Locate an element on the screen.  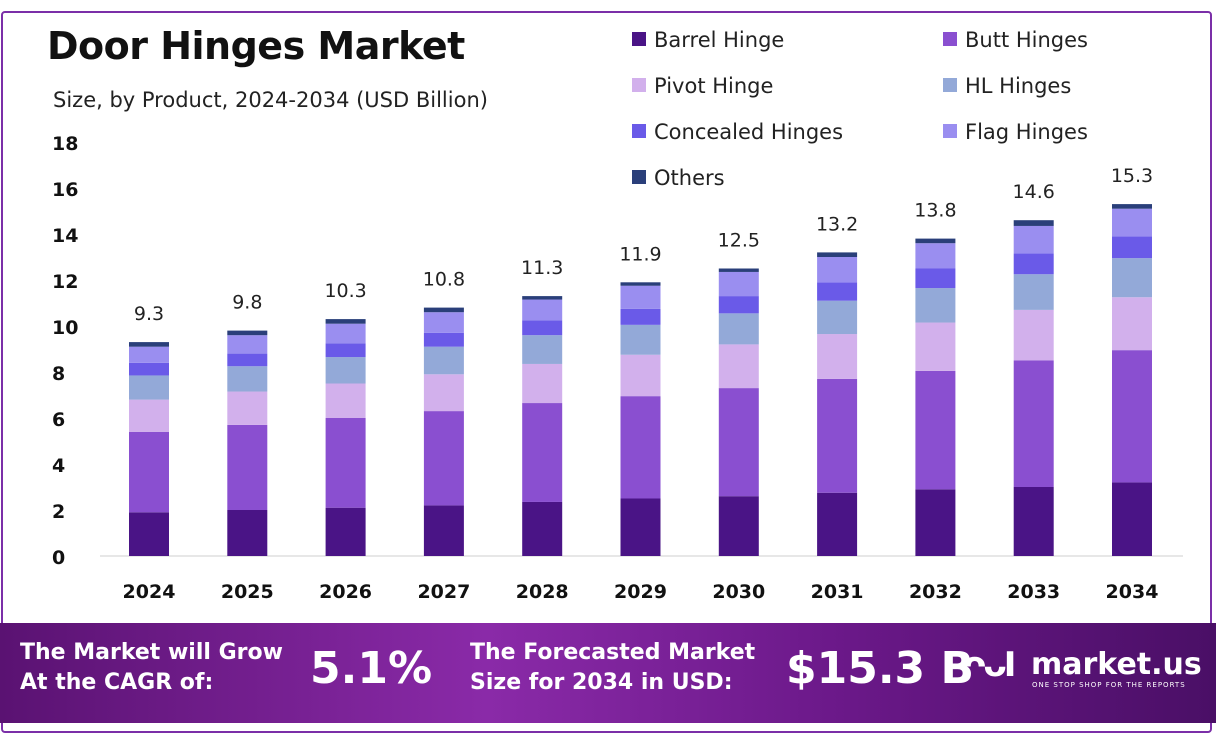
legend-label: HL Hinges is located at coordinates (1018, 86).